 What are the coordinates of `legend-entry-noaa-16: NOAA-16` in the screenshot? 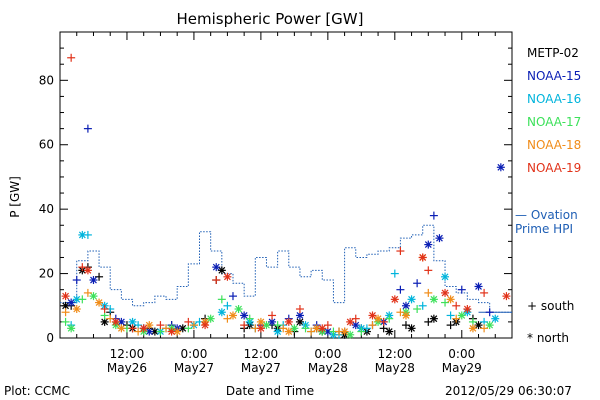 It's located at (554, 99).